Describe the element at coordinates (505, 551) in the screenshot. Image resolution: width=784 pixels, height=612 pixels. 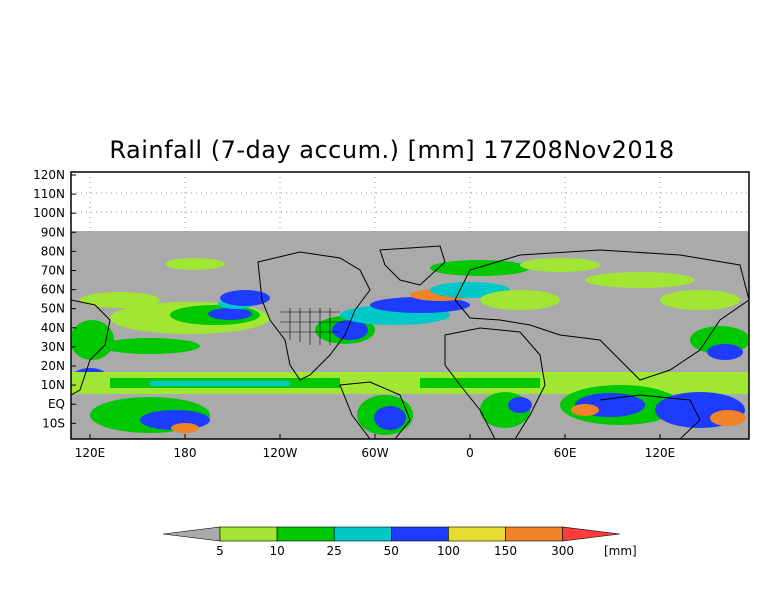
I see `colorbar-label: 150` at that location.